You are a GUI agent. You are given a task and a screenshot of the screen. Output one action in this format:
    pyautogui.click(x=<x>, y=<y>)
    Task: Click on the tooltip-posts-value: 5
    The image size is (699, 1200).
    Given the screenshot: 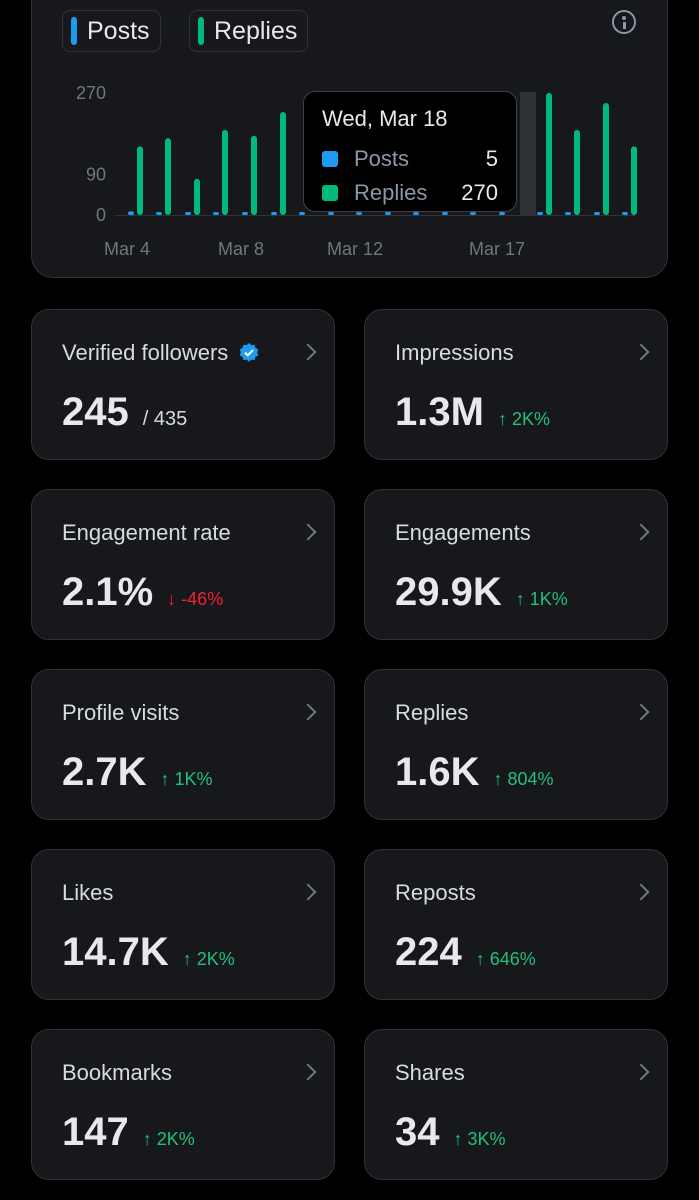 What is the action you would take?
    pyautogui.click(x=491, y=158)
    